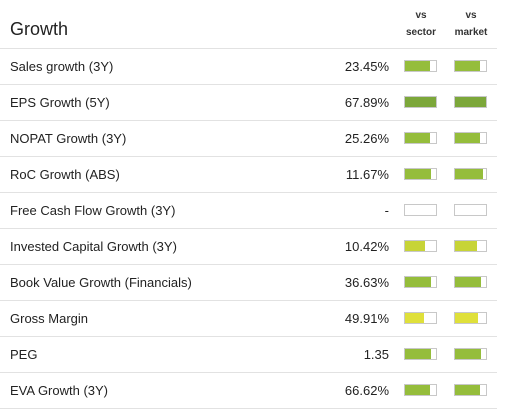 This screenshot has height=415, width=506. What do you see at coordinates (62, 66) in the screenshot?
I see `metric-label: Sales growth (3Y)` at bounding box center [62, 66].